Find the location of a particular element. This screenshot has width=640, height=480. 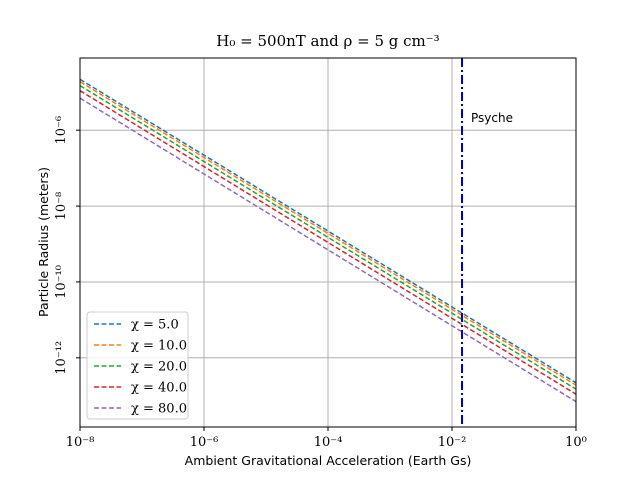

legend-box is located at coordinates (137, 365).